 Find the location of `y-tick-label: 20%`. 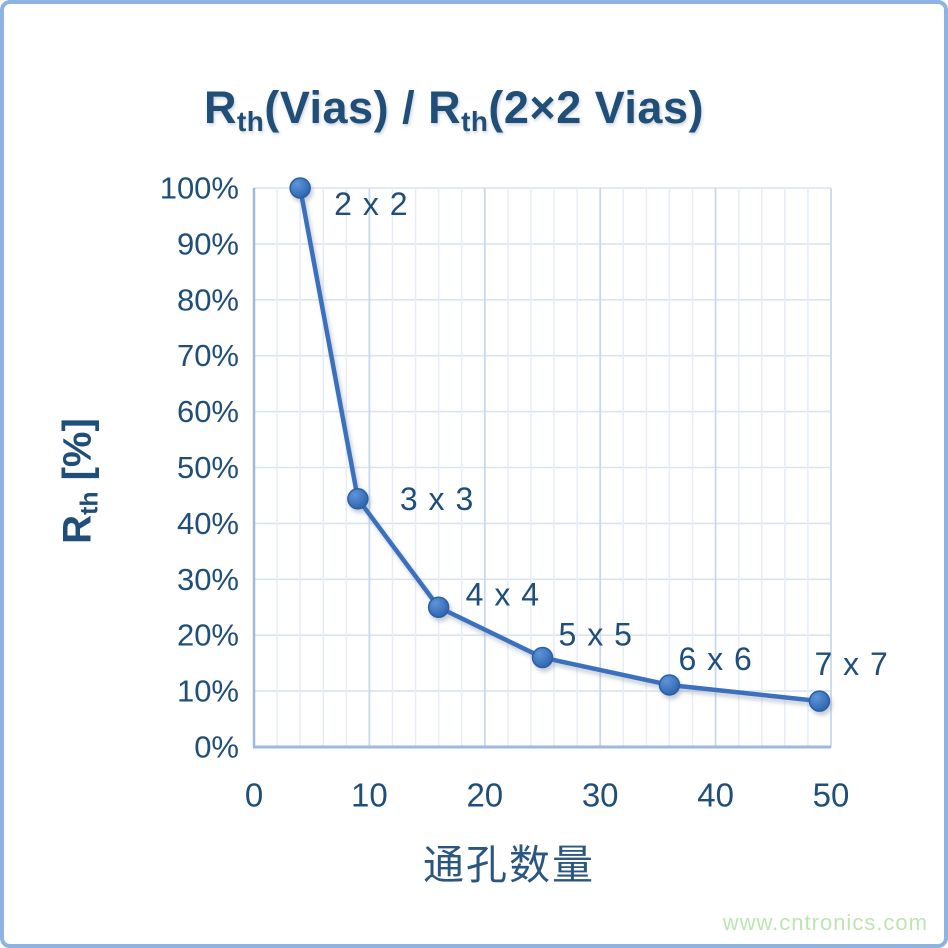

y-tick-label: 20% is located at coordinates (208, 635).